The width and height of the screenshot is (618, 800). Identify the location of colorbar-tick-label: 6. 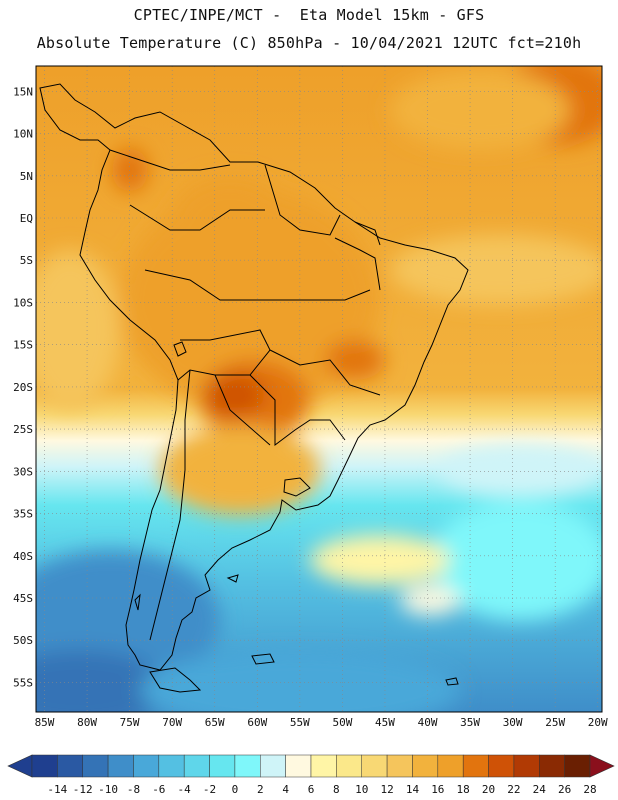
(311, 789).